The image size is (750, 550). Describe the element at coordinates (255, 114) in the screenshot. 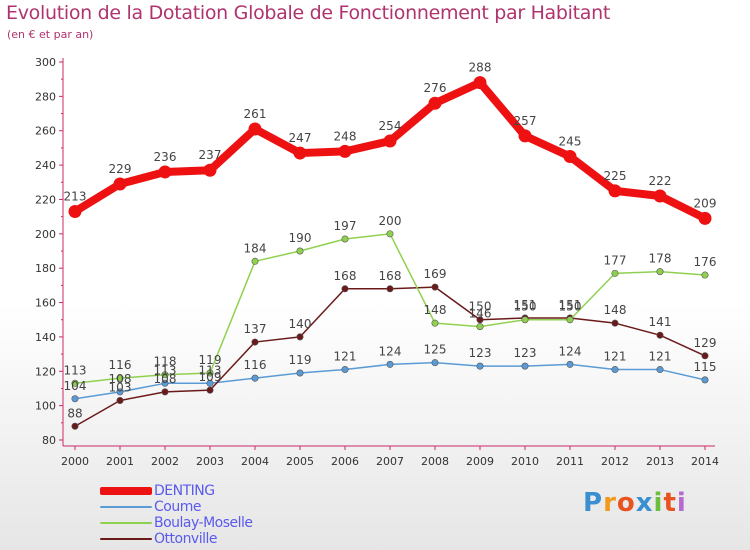

I see `data-label: 261` at that location.